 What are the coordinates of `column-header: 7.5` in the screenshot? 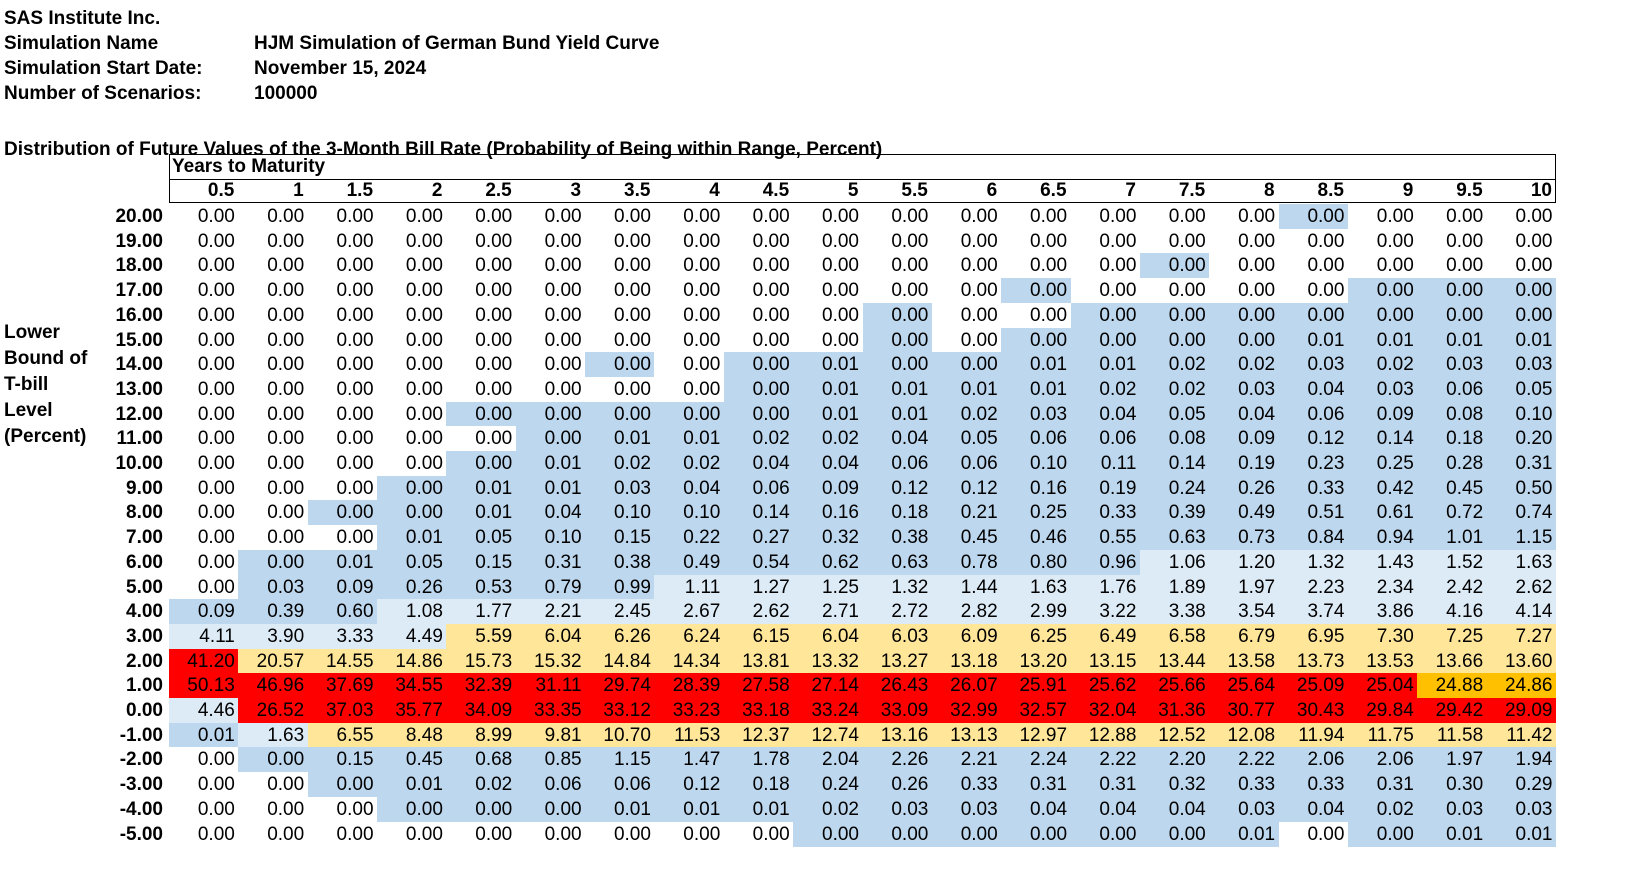 It's located at (1192, 190).